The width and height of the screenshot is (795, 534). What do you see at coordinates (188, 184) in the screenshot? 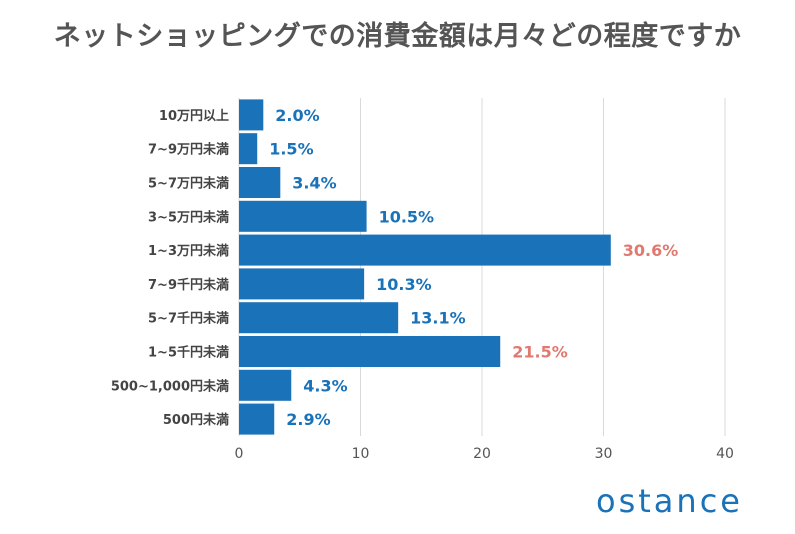
I see `category-label: 5~7万円未満` at bounding box center [188, 184].